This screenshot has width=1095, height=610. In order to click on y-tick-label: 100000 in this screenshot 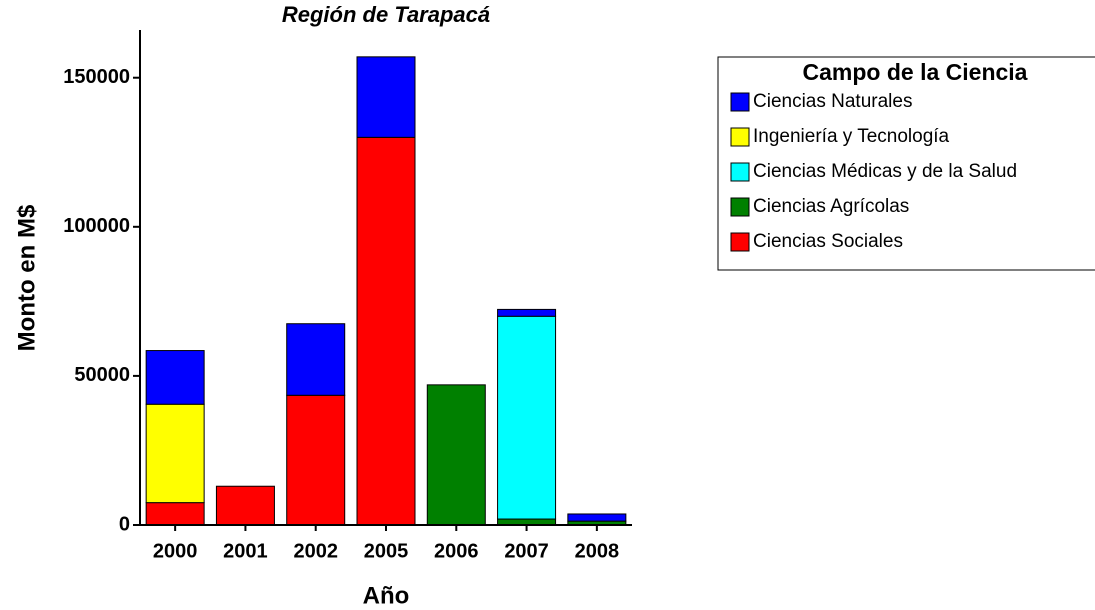, I will do `click(96, 226)`.